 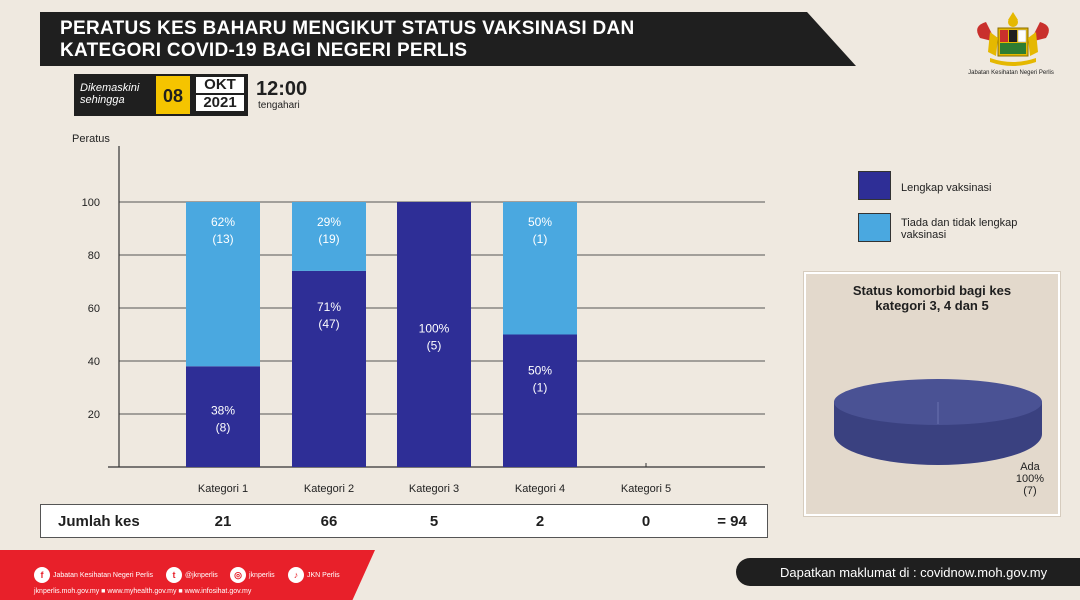 What do you see at coordinates (42, 575) in the screenshot?
I see `facebook-icon: f` at bounding box center [42, 575].